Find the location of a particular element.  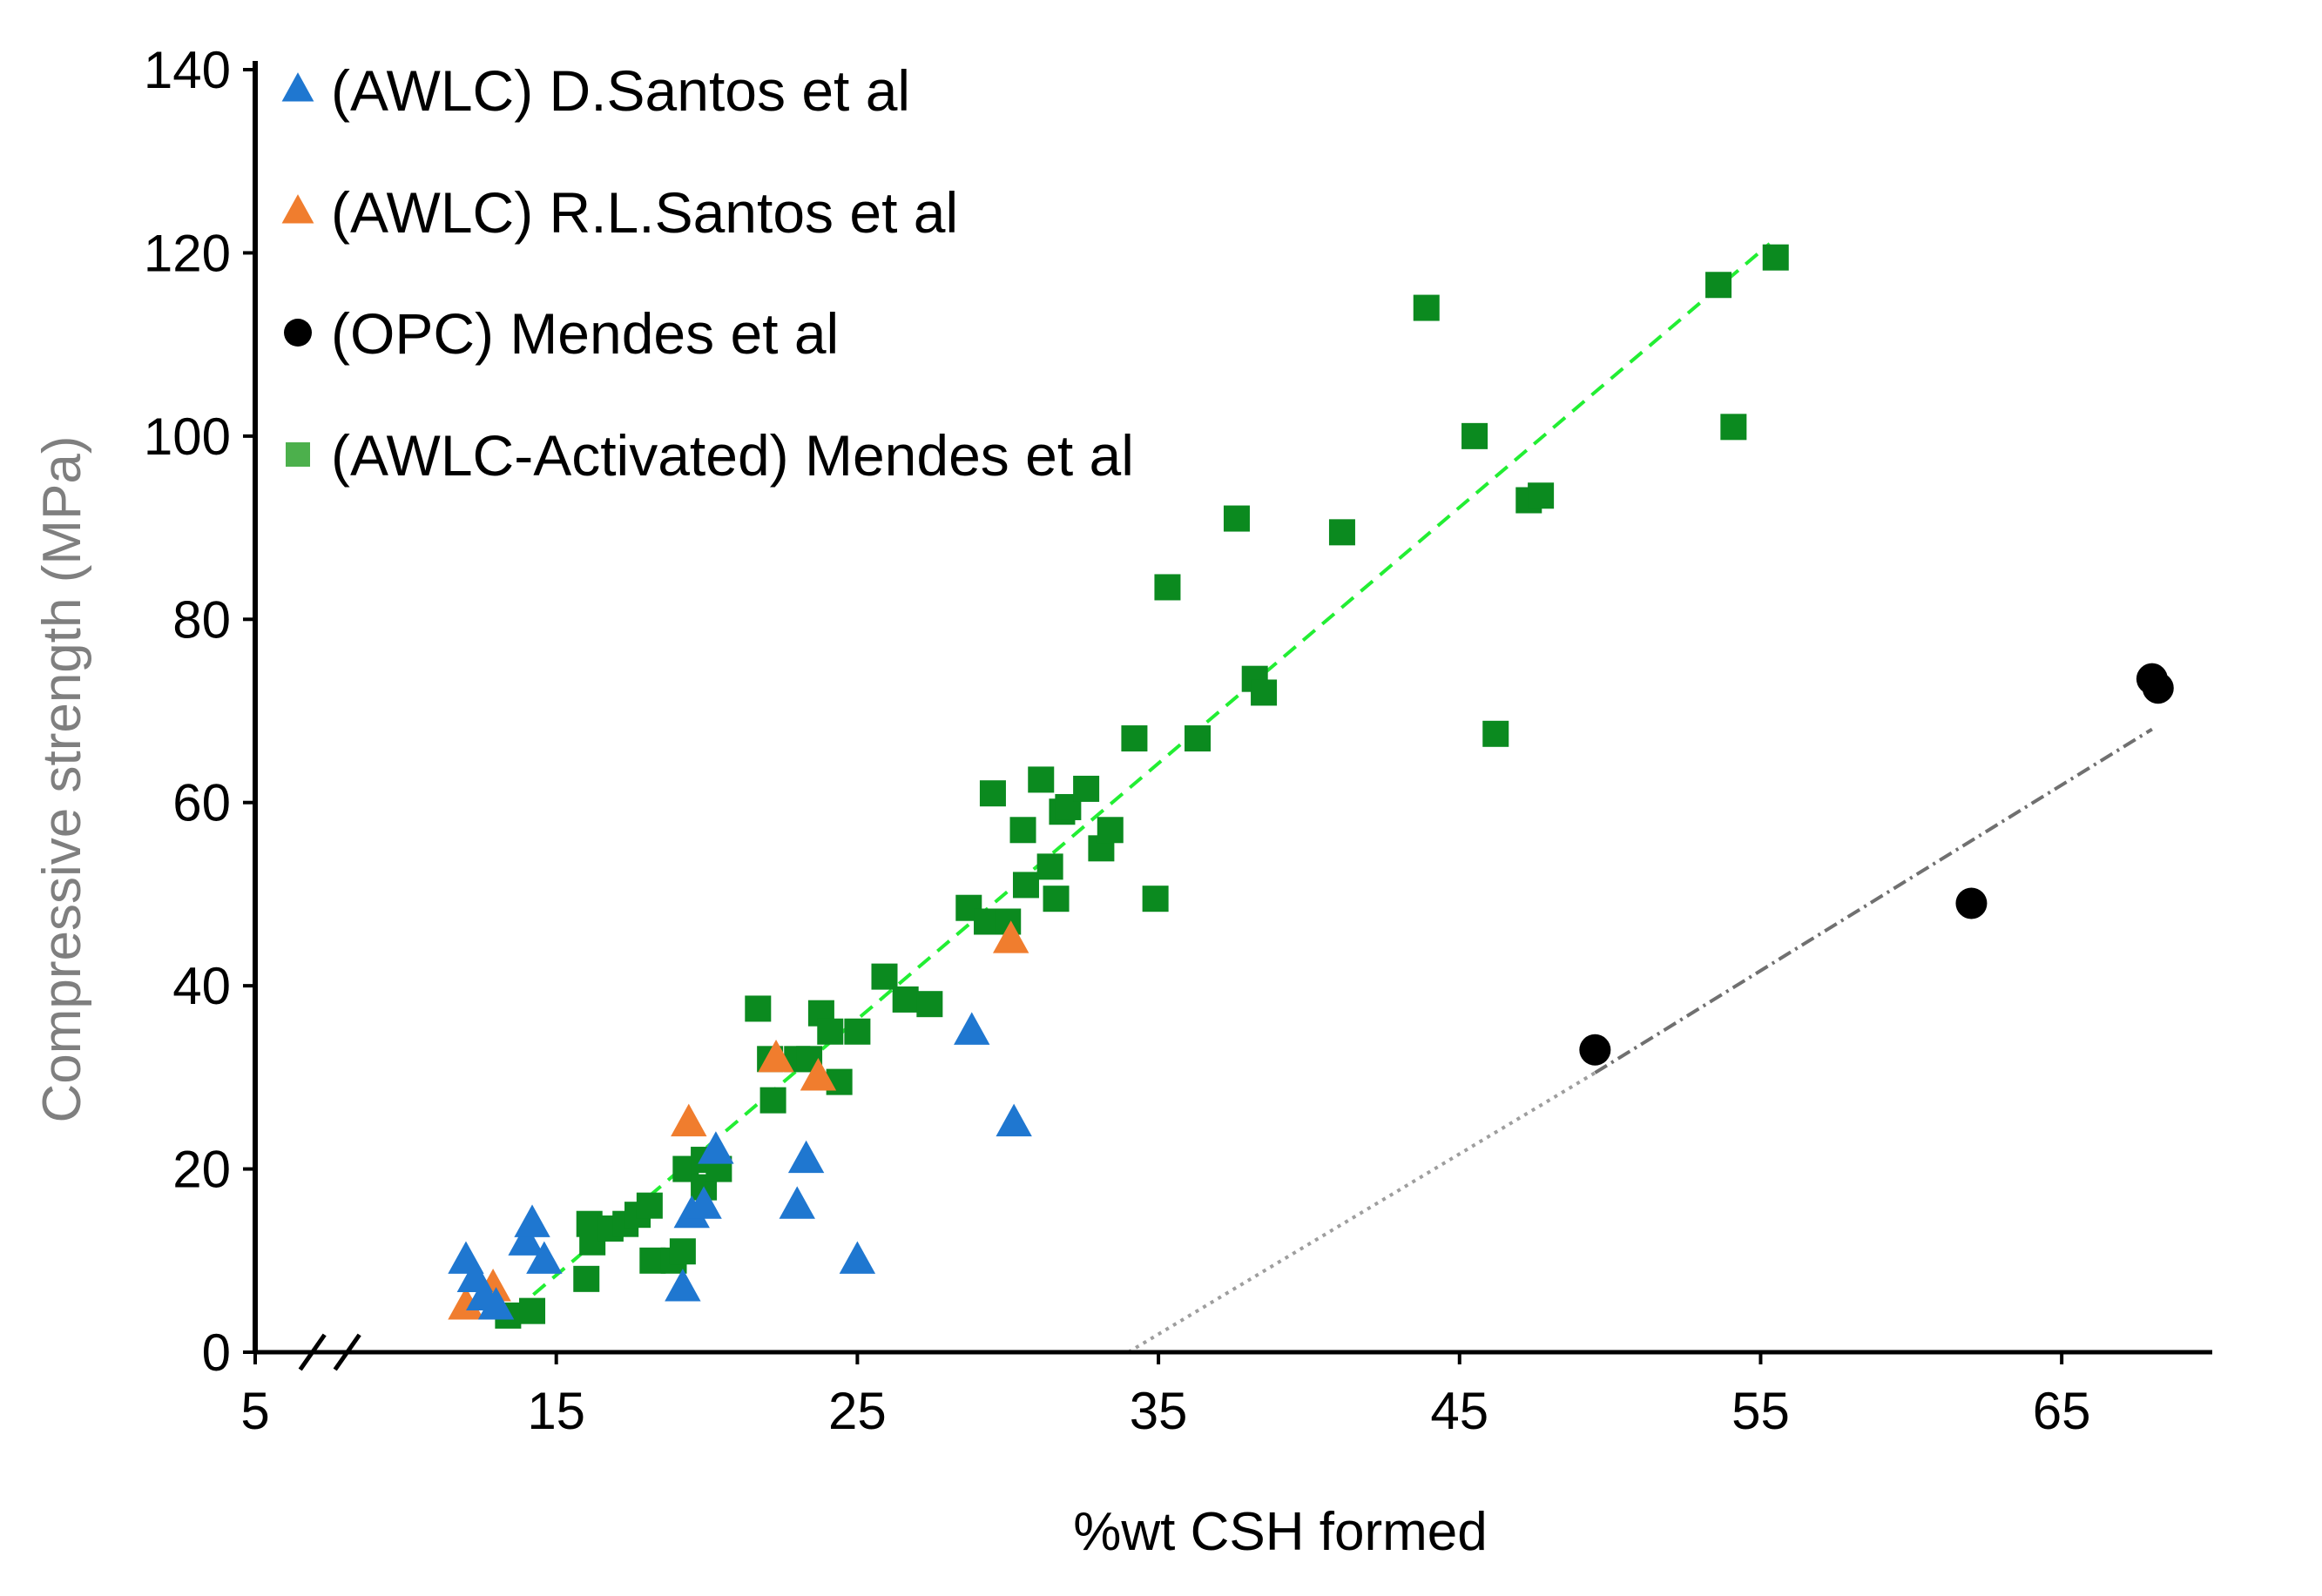

x-tick-label: 55 is located at coordinates (1760, 1411).